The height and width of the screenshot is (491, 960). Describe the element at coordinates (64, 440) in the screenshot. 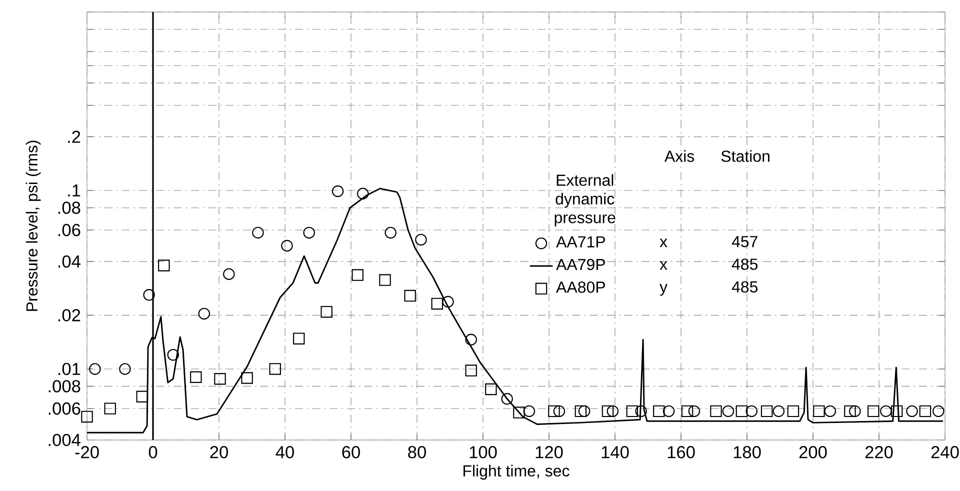

I see `y-tick-label: .004` at that location.